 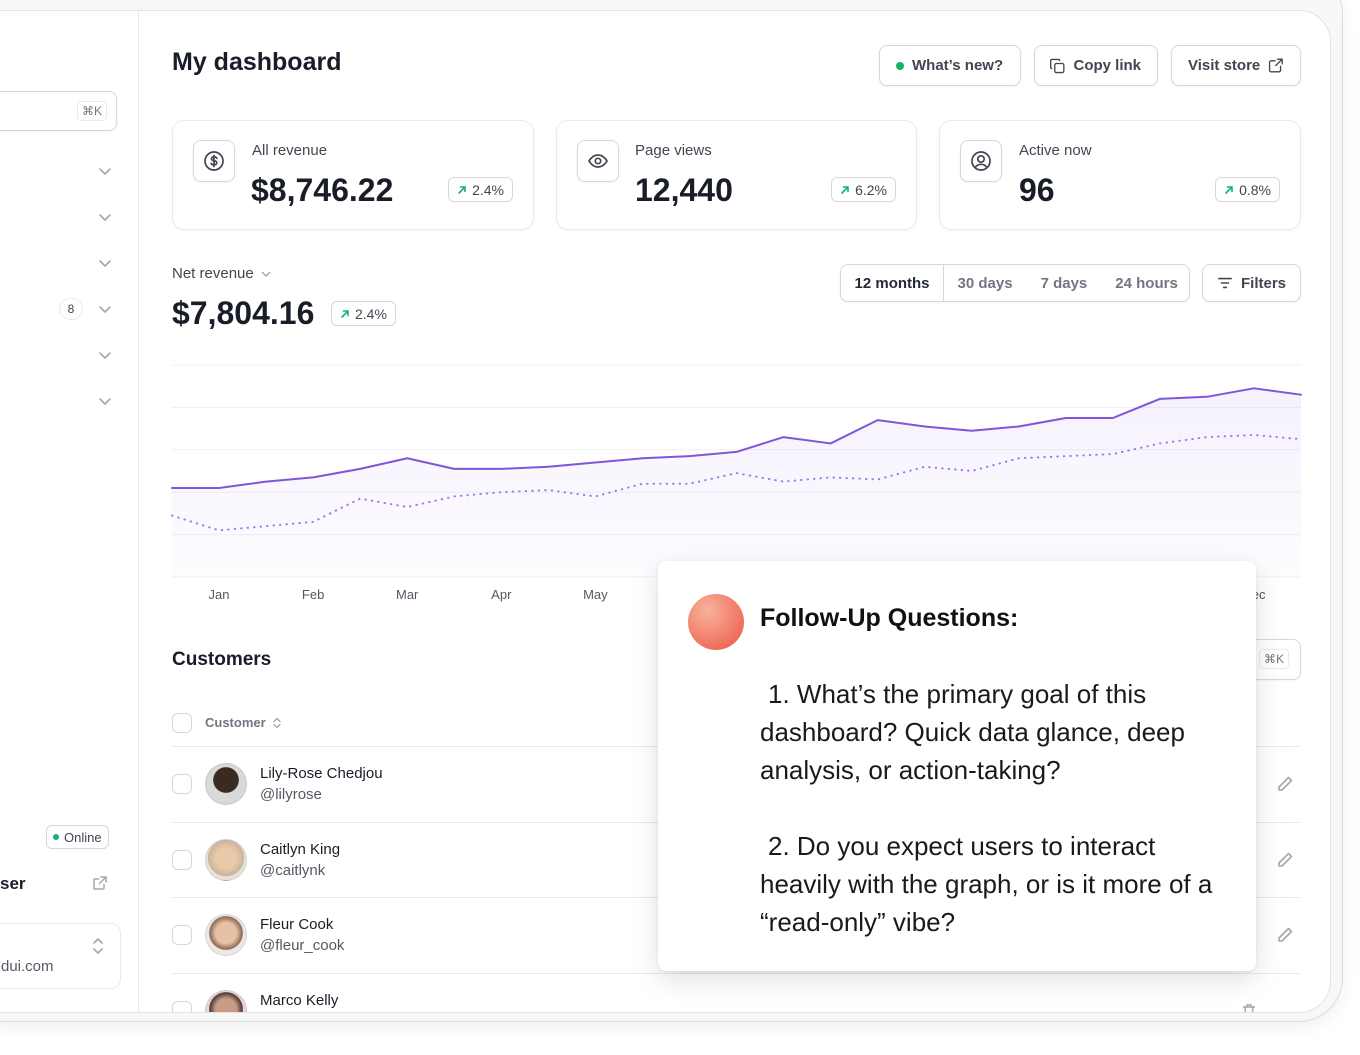 I want to click on net-revenue-value: $7,804.16, so click(x=243, y=313).